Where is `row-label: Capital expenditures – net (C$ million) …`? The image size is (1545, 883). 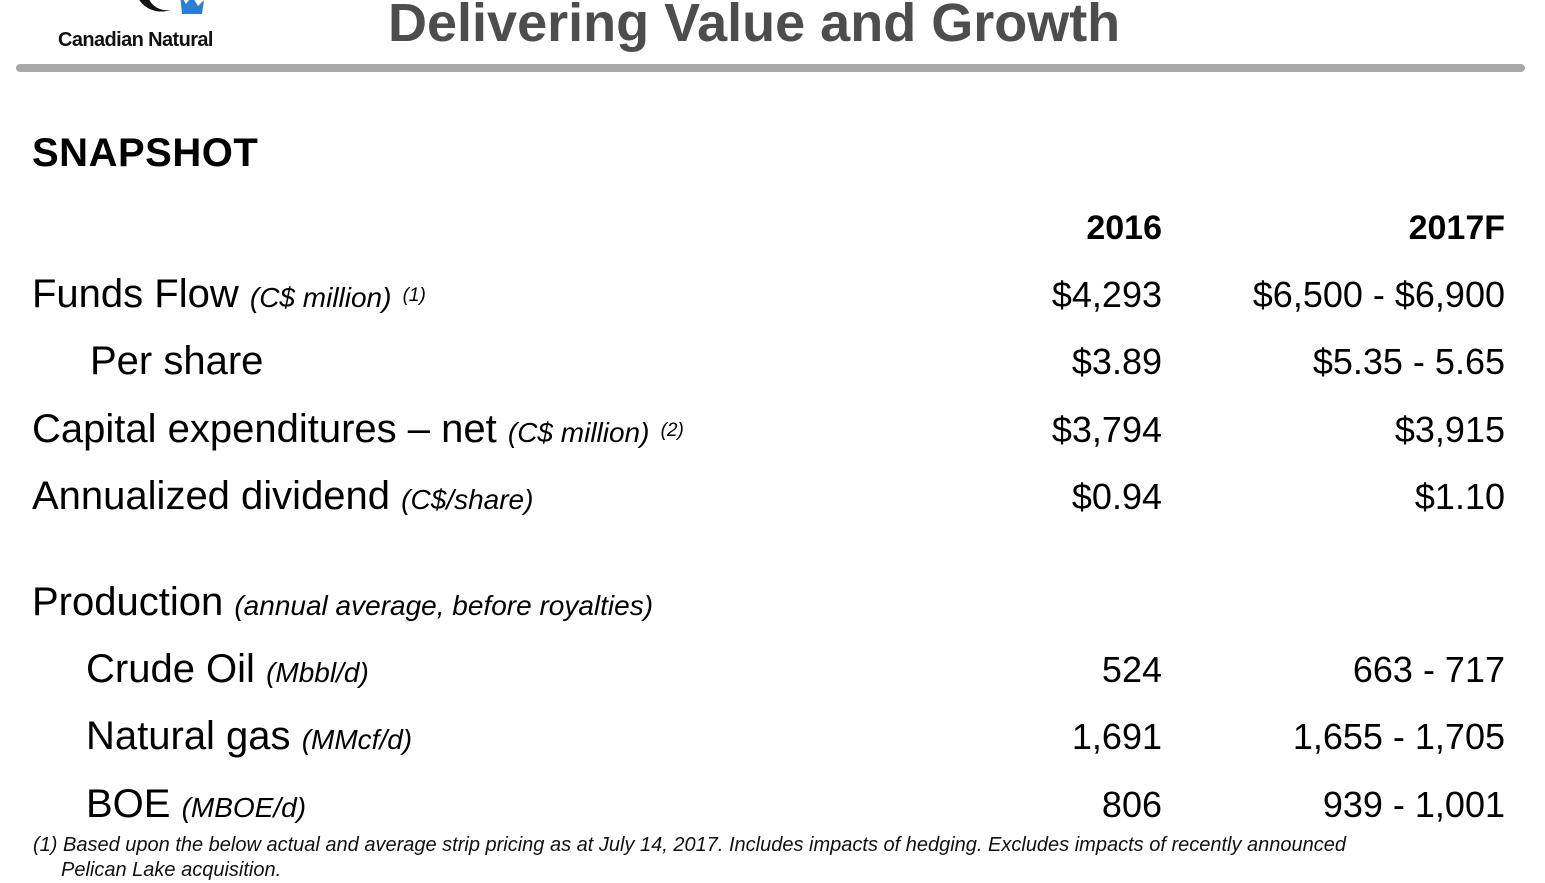
row-label: Capital expenditures – net (C$ million) … is located at coordinates (358, 429).